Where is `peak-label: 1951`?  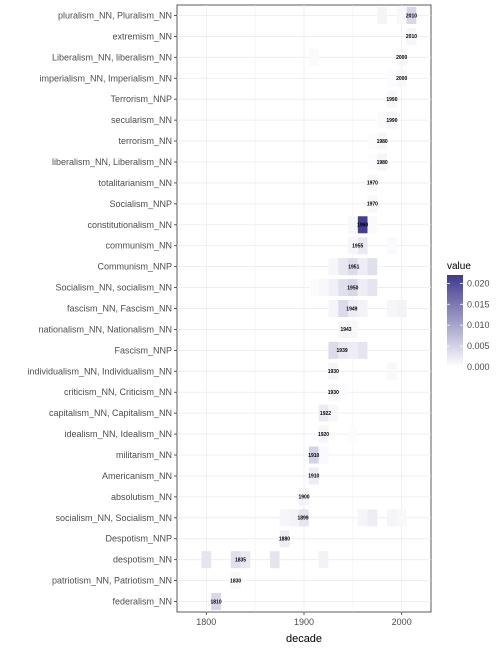
peak-label: 1951 is located at coordinates (353, 267).